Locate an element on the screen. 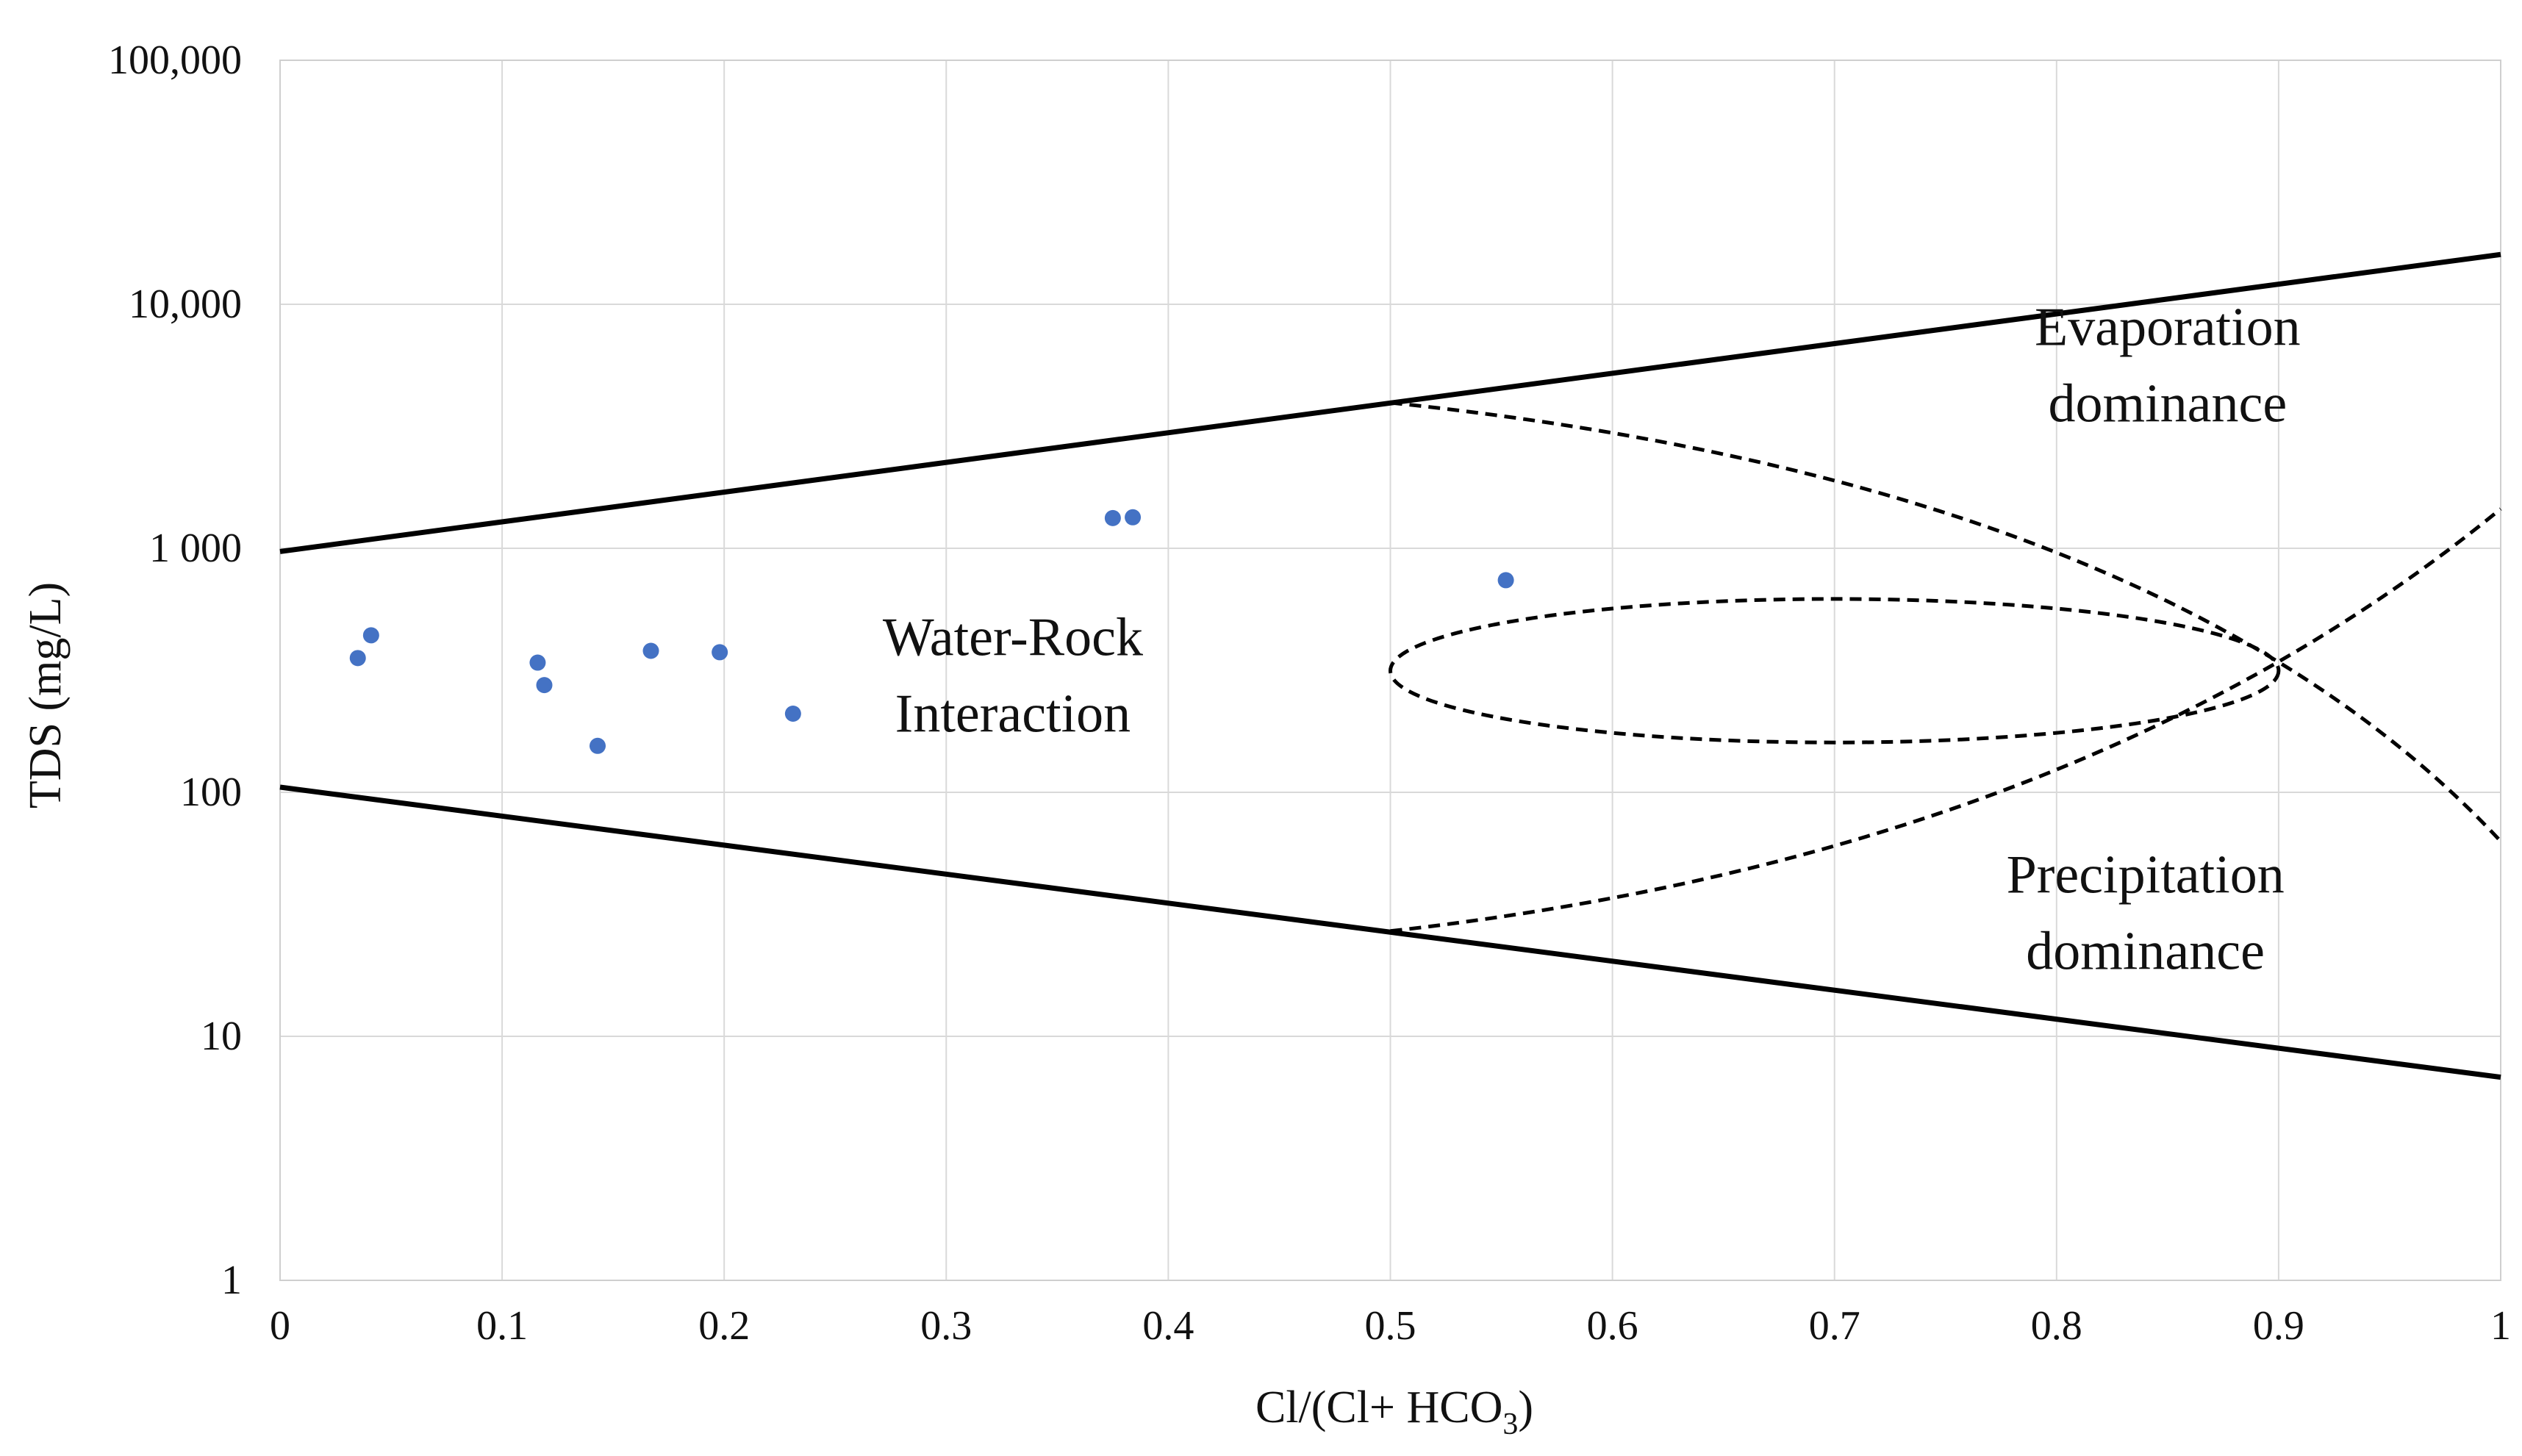 This screenshot has height=1456, width=2522. water-rock-label-line: Interaction is located at coordinates (1013, 714).